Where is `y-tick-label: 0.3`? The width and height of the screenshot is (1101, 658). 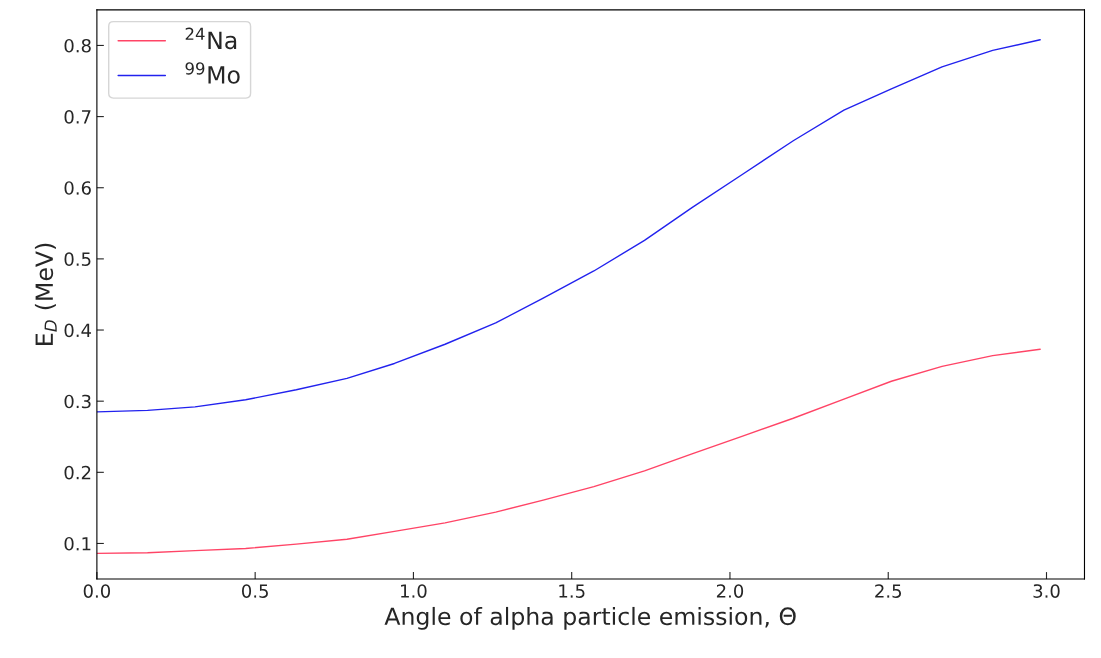 y-tick-label: 0.3 is located at coordinates (77, 401).